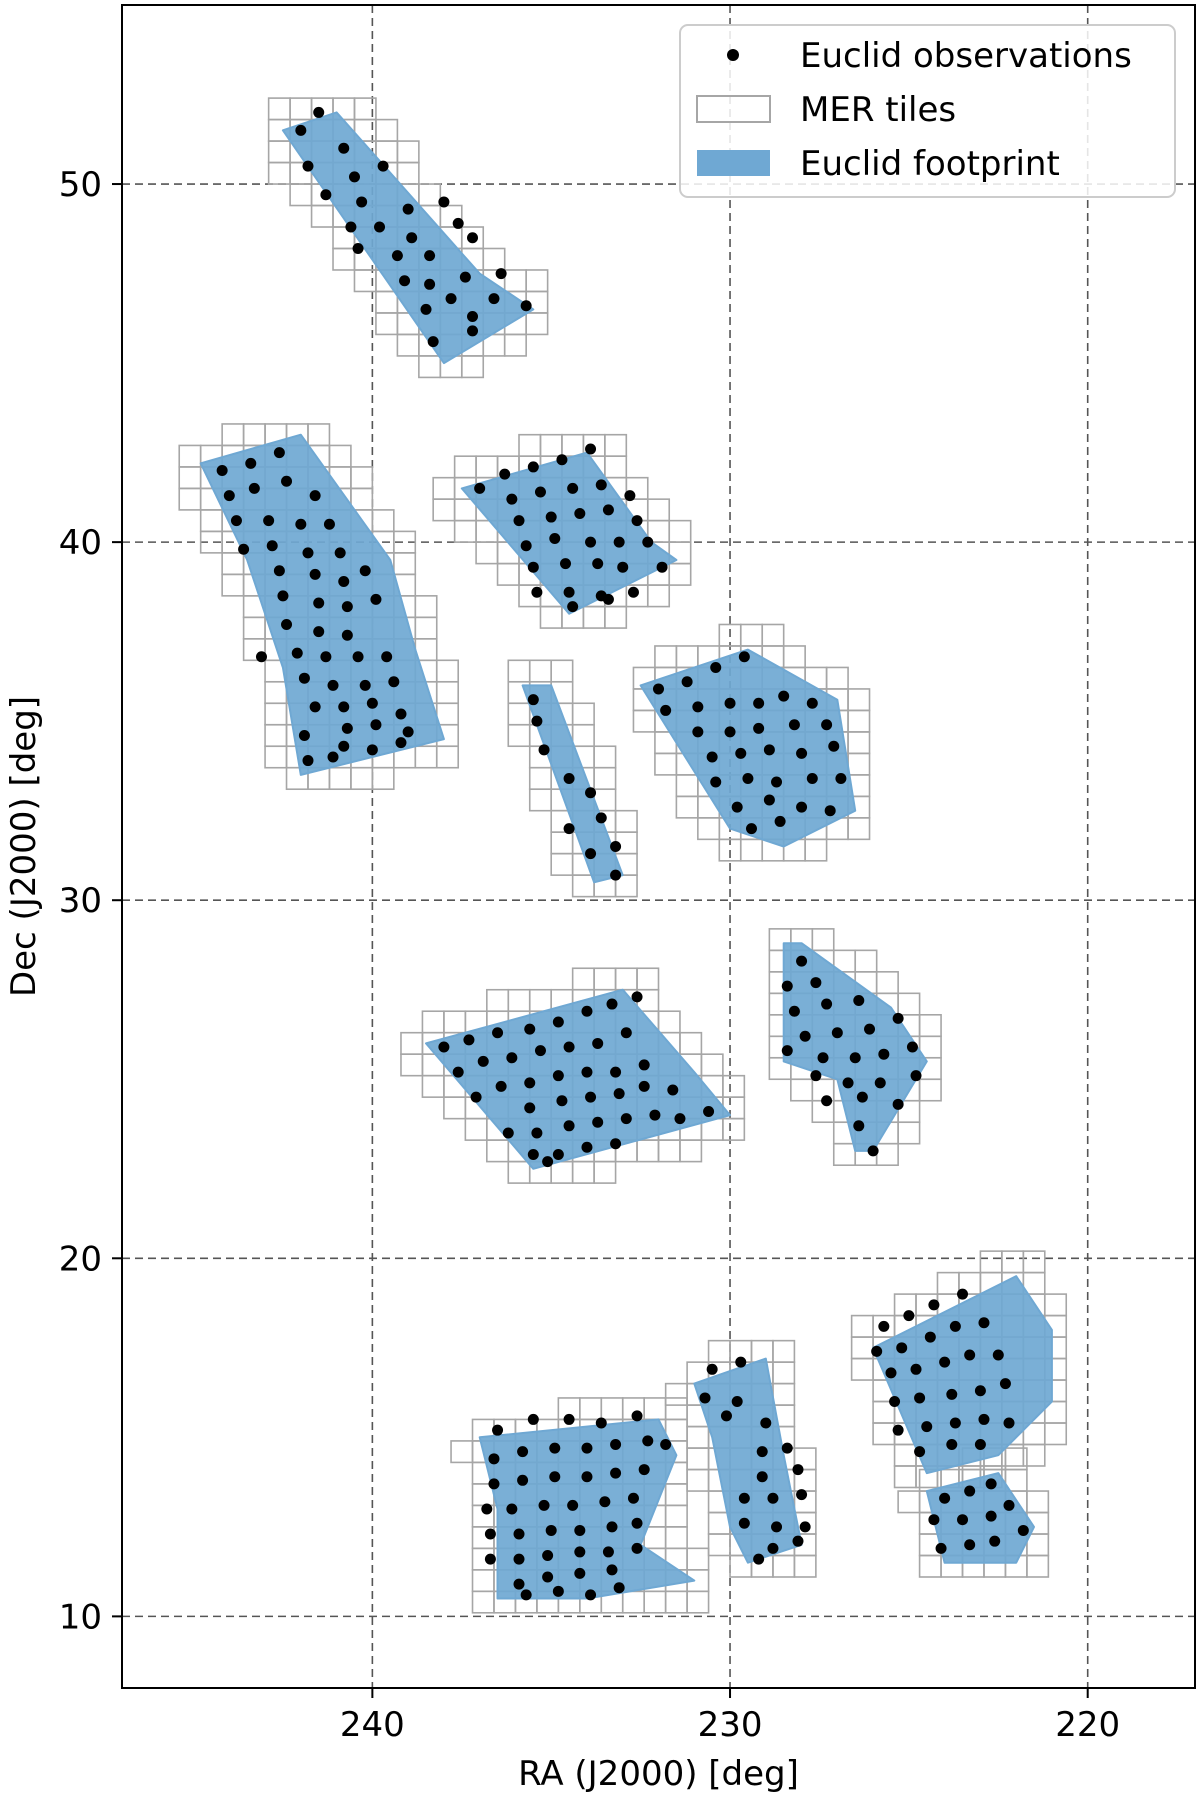  What do you see at coordinates (730, 1725) in the screenshot?
I see `x-tick-label: 230` at bounding box center [730, 1725].